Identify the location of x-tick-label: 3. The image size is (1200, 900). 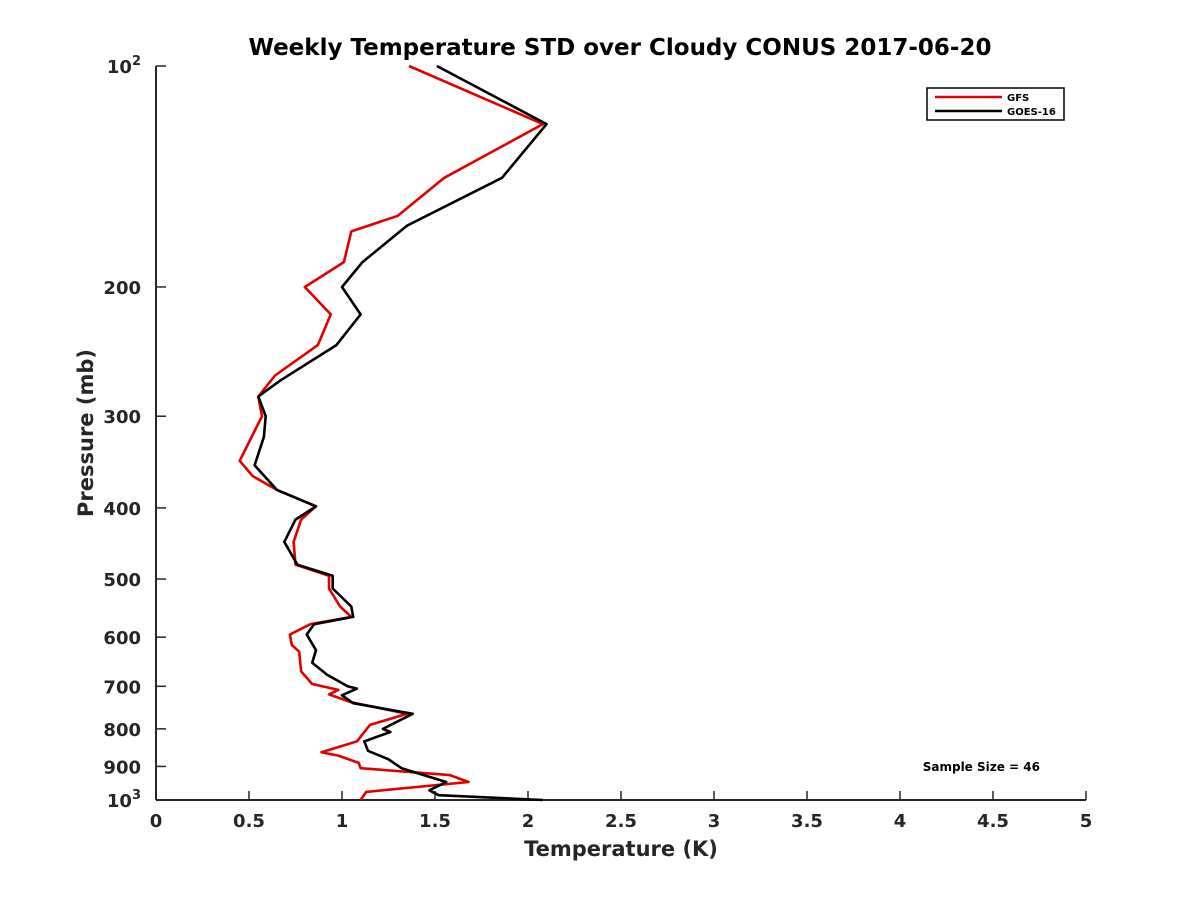
(714, 821).